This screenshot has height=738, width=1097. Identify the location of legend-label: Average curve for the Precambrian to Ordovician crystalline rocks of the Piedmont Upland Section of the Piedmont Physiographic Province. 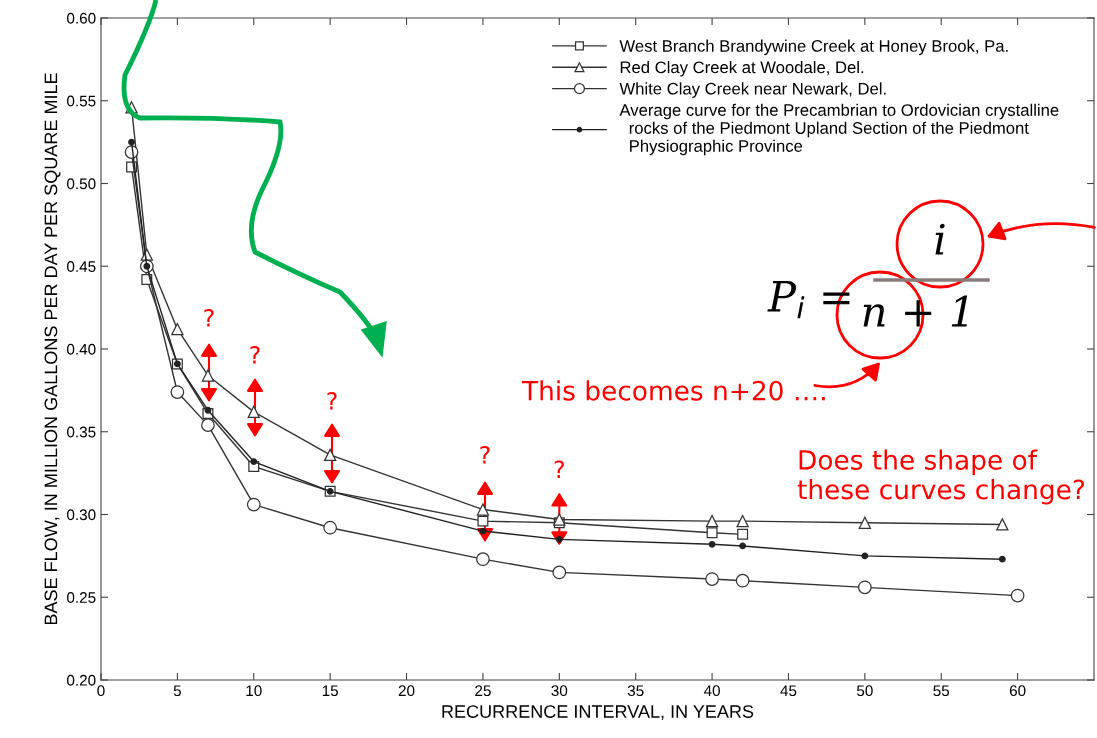
(839, 129).